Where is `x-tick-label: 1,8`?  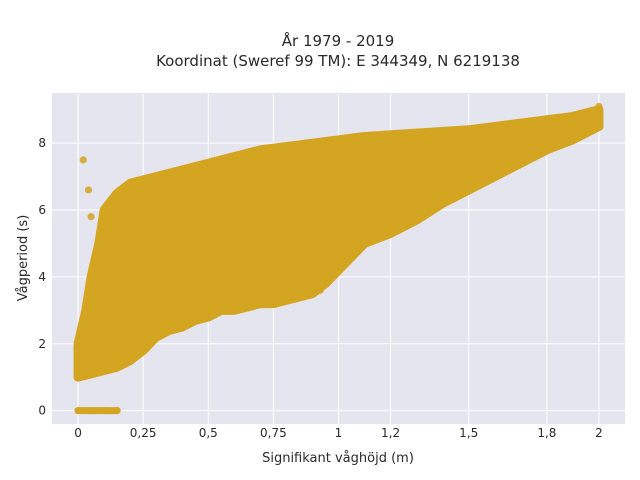 x-tick-label: 1,8 is located at coordinates (546, 433).